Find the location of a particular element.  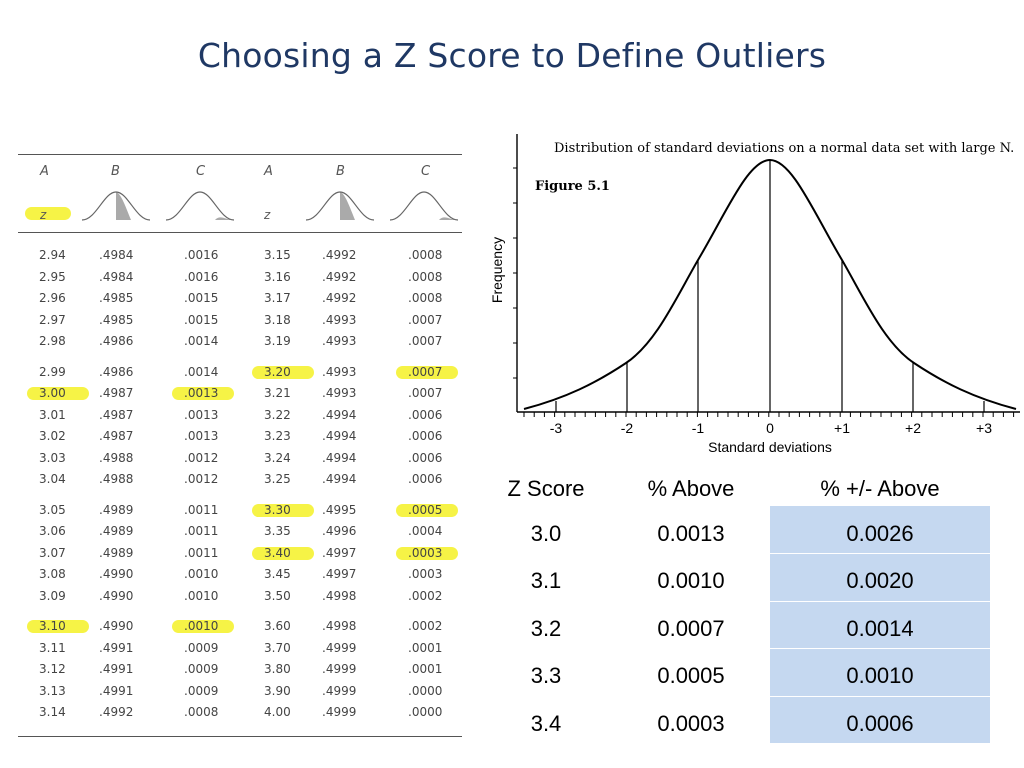

curve-b1-icon is located at coordinates (116, 206).